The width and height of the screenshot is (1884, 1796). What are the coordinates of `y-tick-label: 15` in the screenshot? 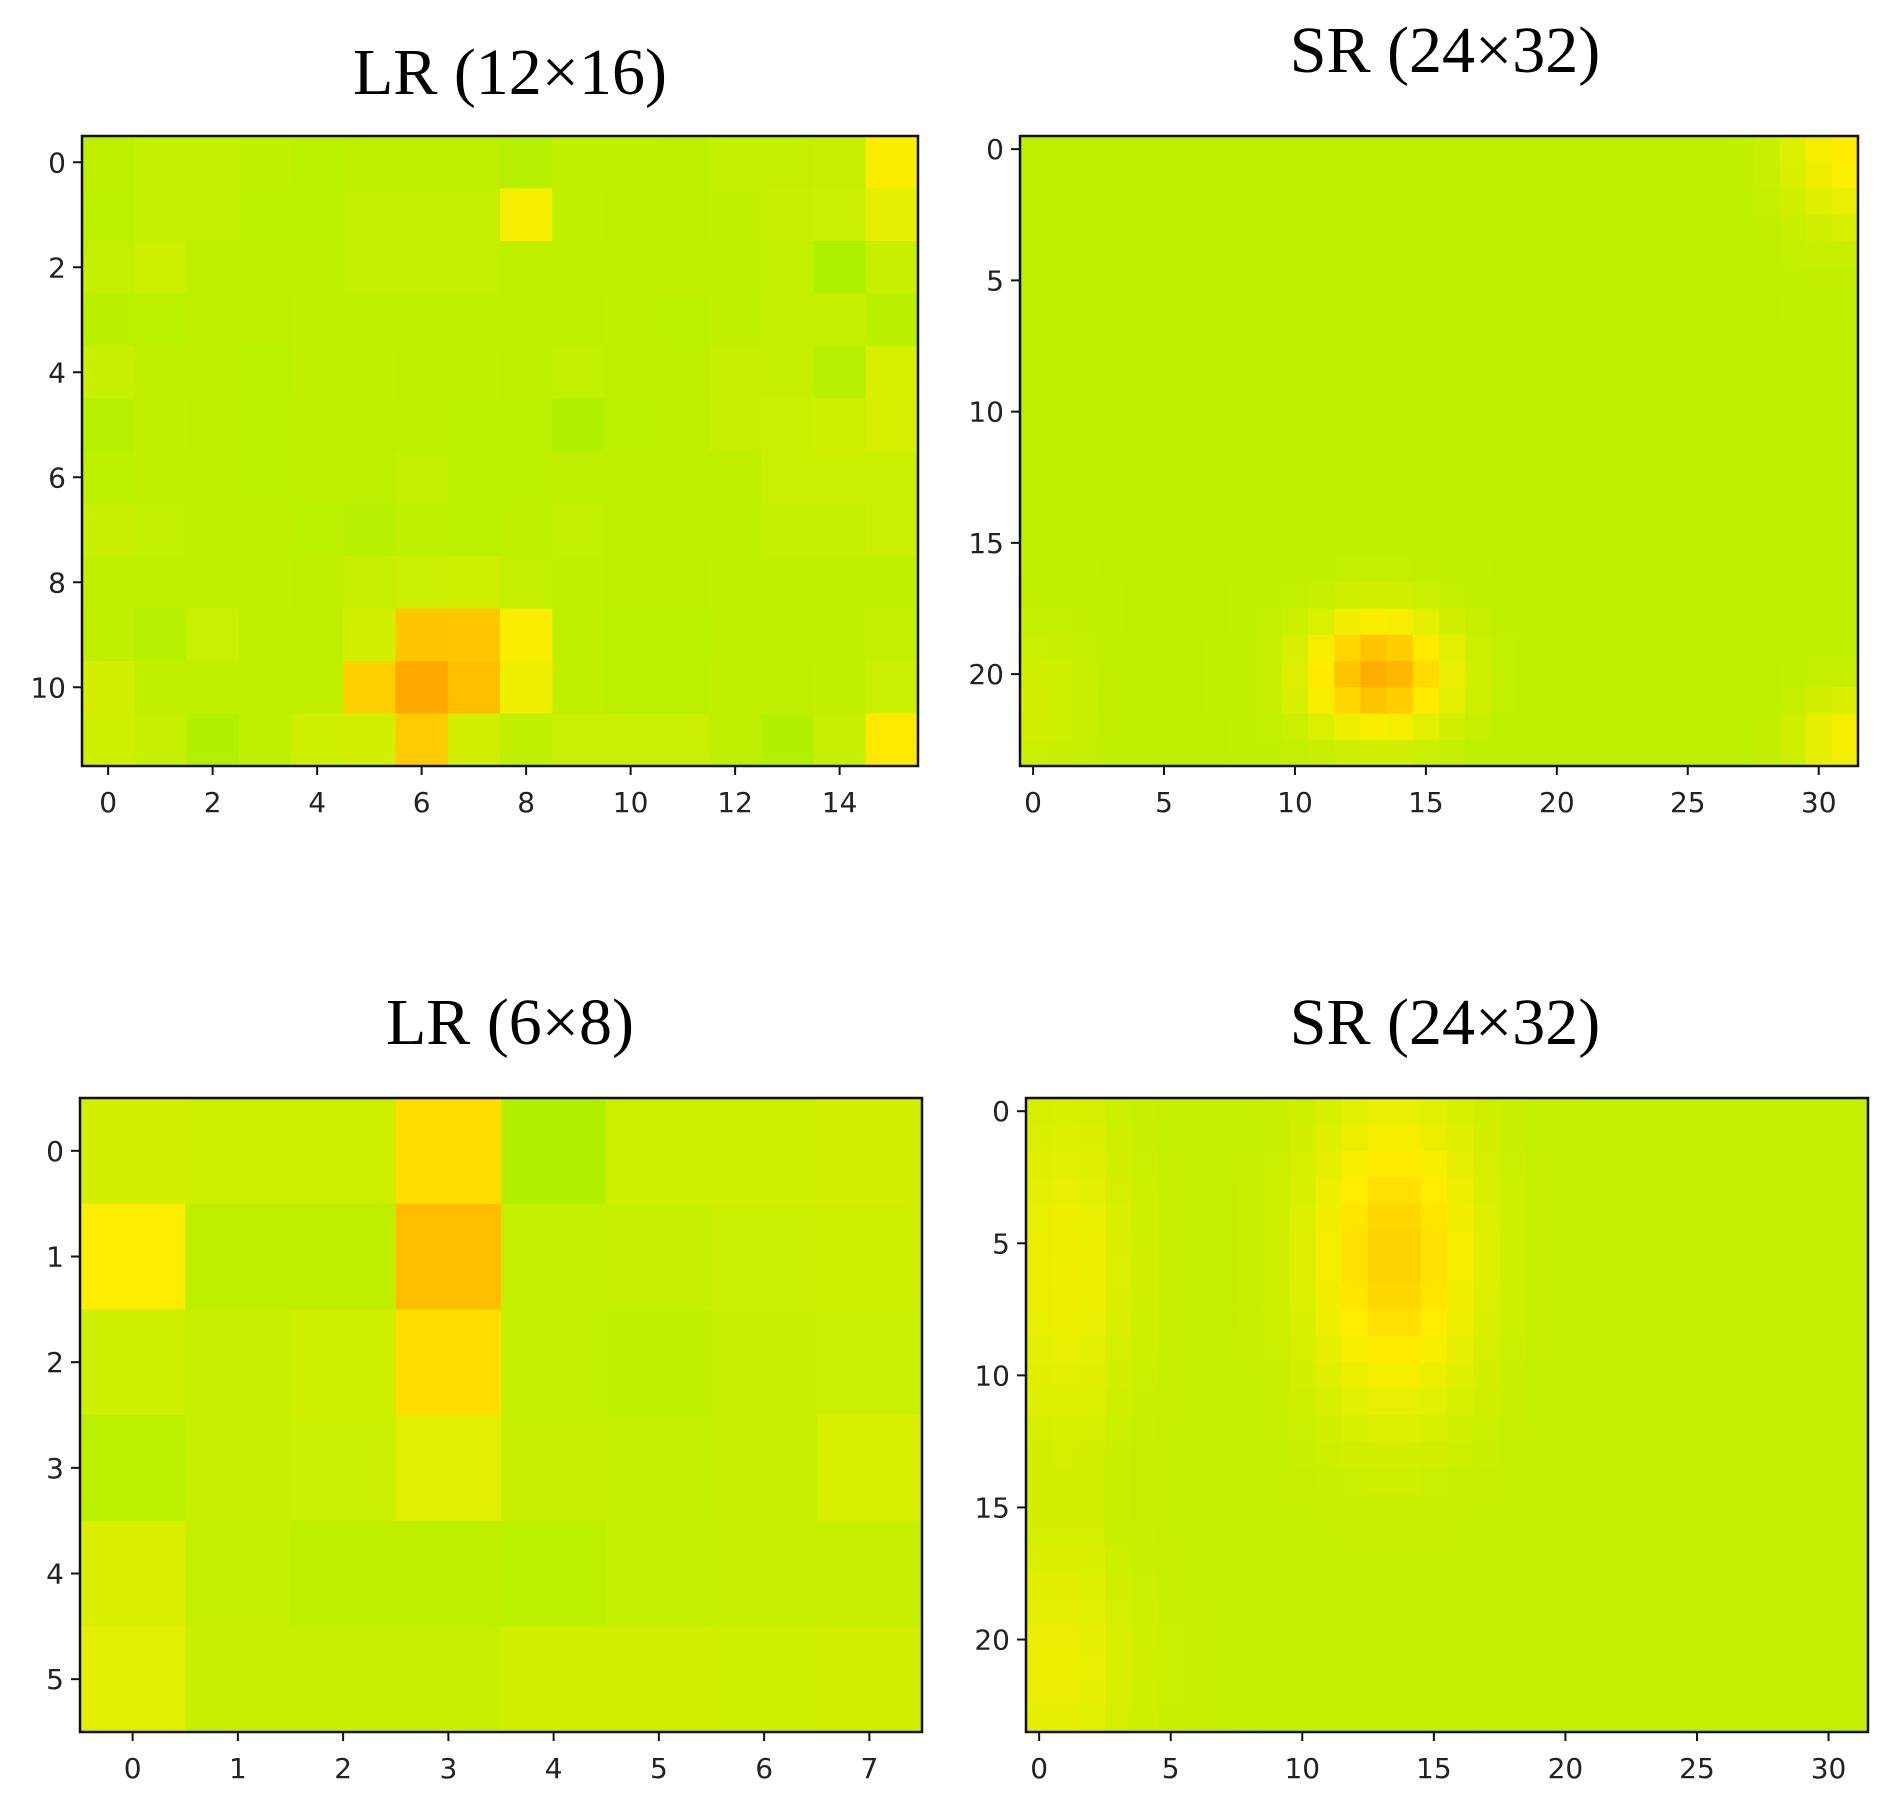 It's located at (992, 1507).